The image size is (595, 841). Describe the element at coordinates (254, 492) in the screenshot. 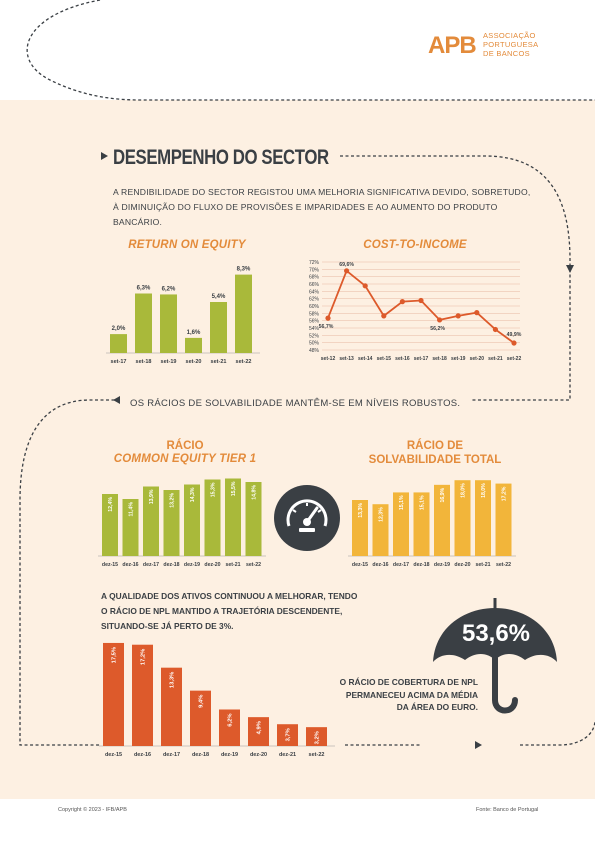

I see `data-label: 14,8%` at that location.